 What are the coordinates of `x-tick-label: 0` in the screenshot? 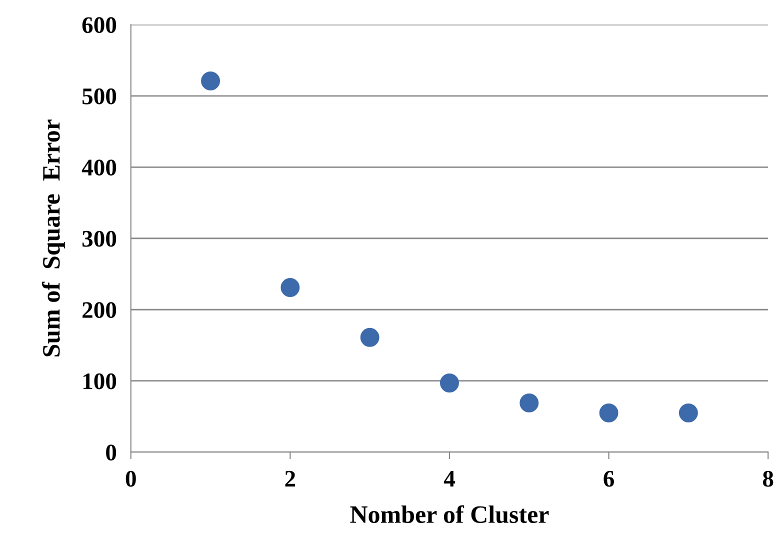 It's located at (131, 478).